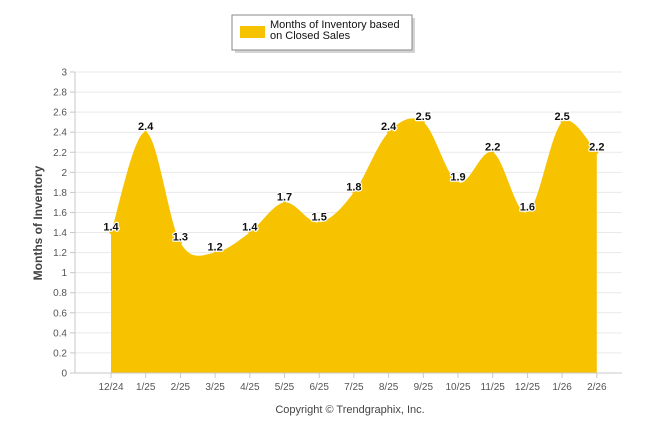 The height and width of the screenshot is (434, 646). Describe the element at coordinates (285, 387) in the screenshot. I see `x-tick-label: 5/25` at that location.